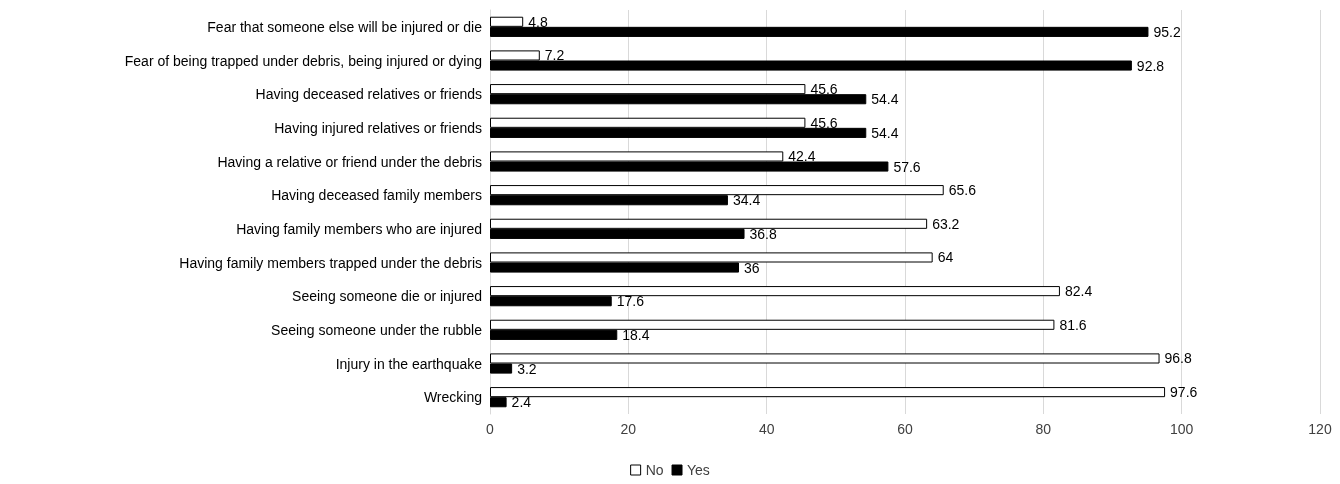 The width and height of the screenshot is (1340, 484). I want to click on data-label: 64, so click(945, 257).